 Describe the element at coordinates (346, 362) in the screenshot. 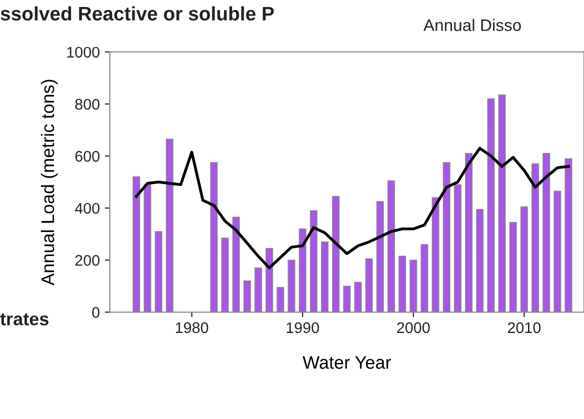

I see `x-axis-title: Water Year` at that location.